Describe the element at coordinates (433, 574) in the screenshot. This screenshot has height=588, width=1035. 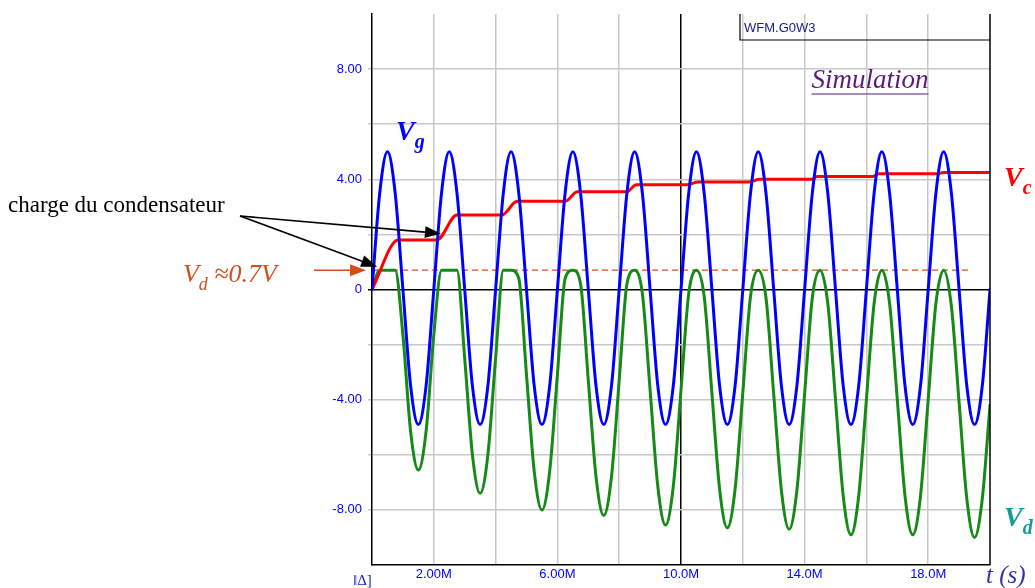
I see `x-tick-label: 2.00M` at that location.